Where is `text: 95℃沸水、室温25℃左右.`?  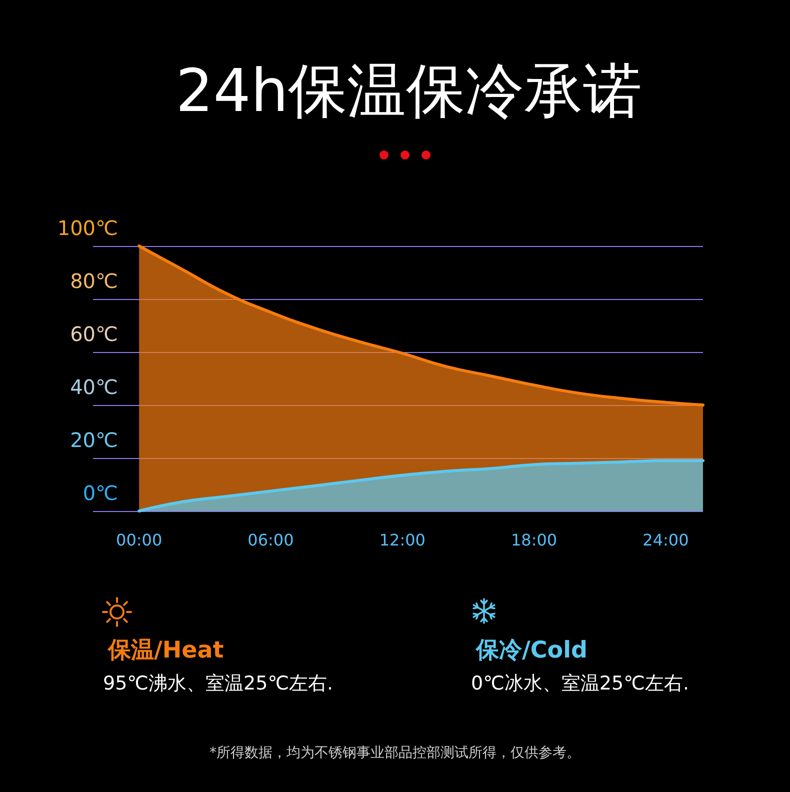
text: 95℃沸水、室温25℃左右. is located at coordinates (218, 683).